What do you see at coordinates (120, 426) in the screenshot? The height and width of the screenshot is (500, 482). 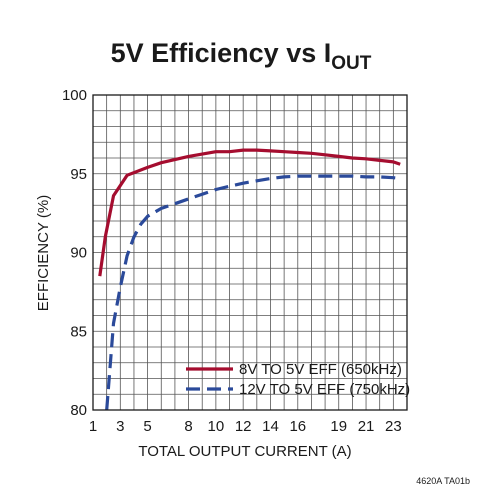 I see `x-tick-label: 3` at bounding box center [120, 426].